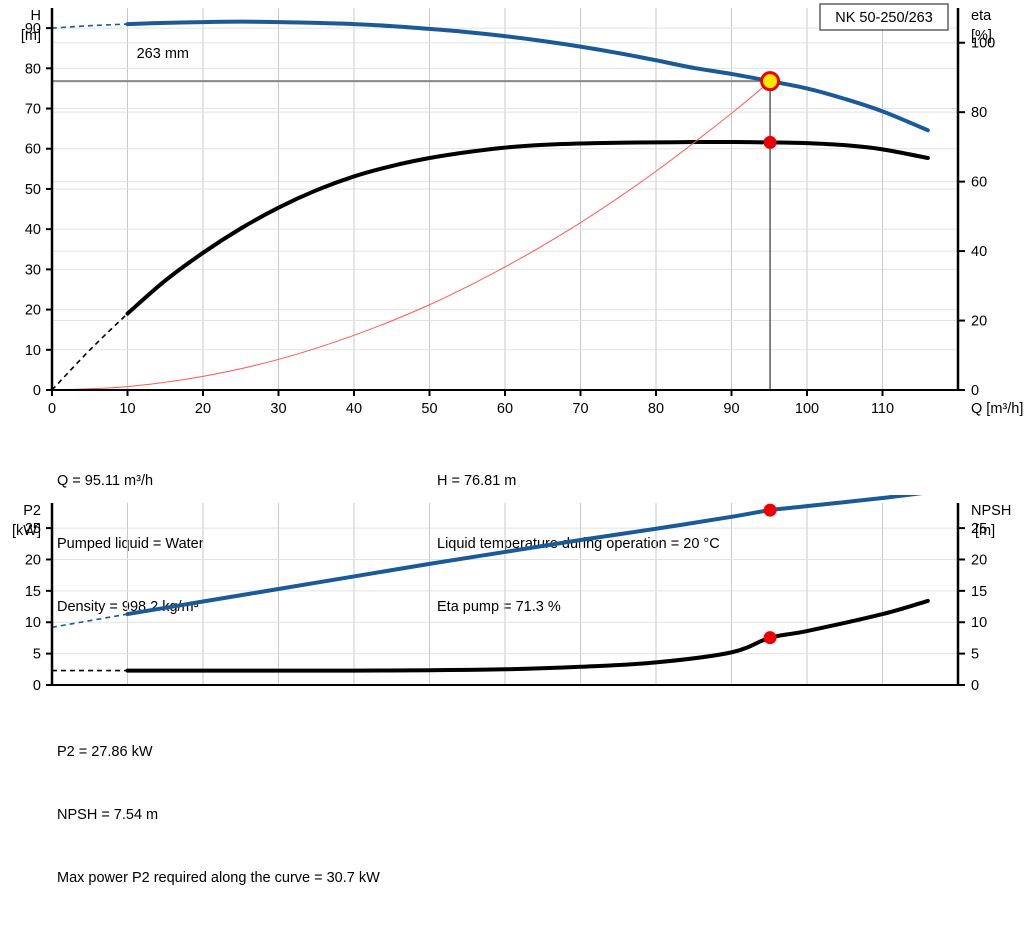 The height and width of the screenshot is (931, 1024). I want to click on info-pumped-liquid: Pumped liquid = Water, so click(130, 544).